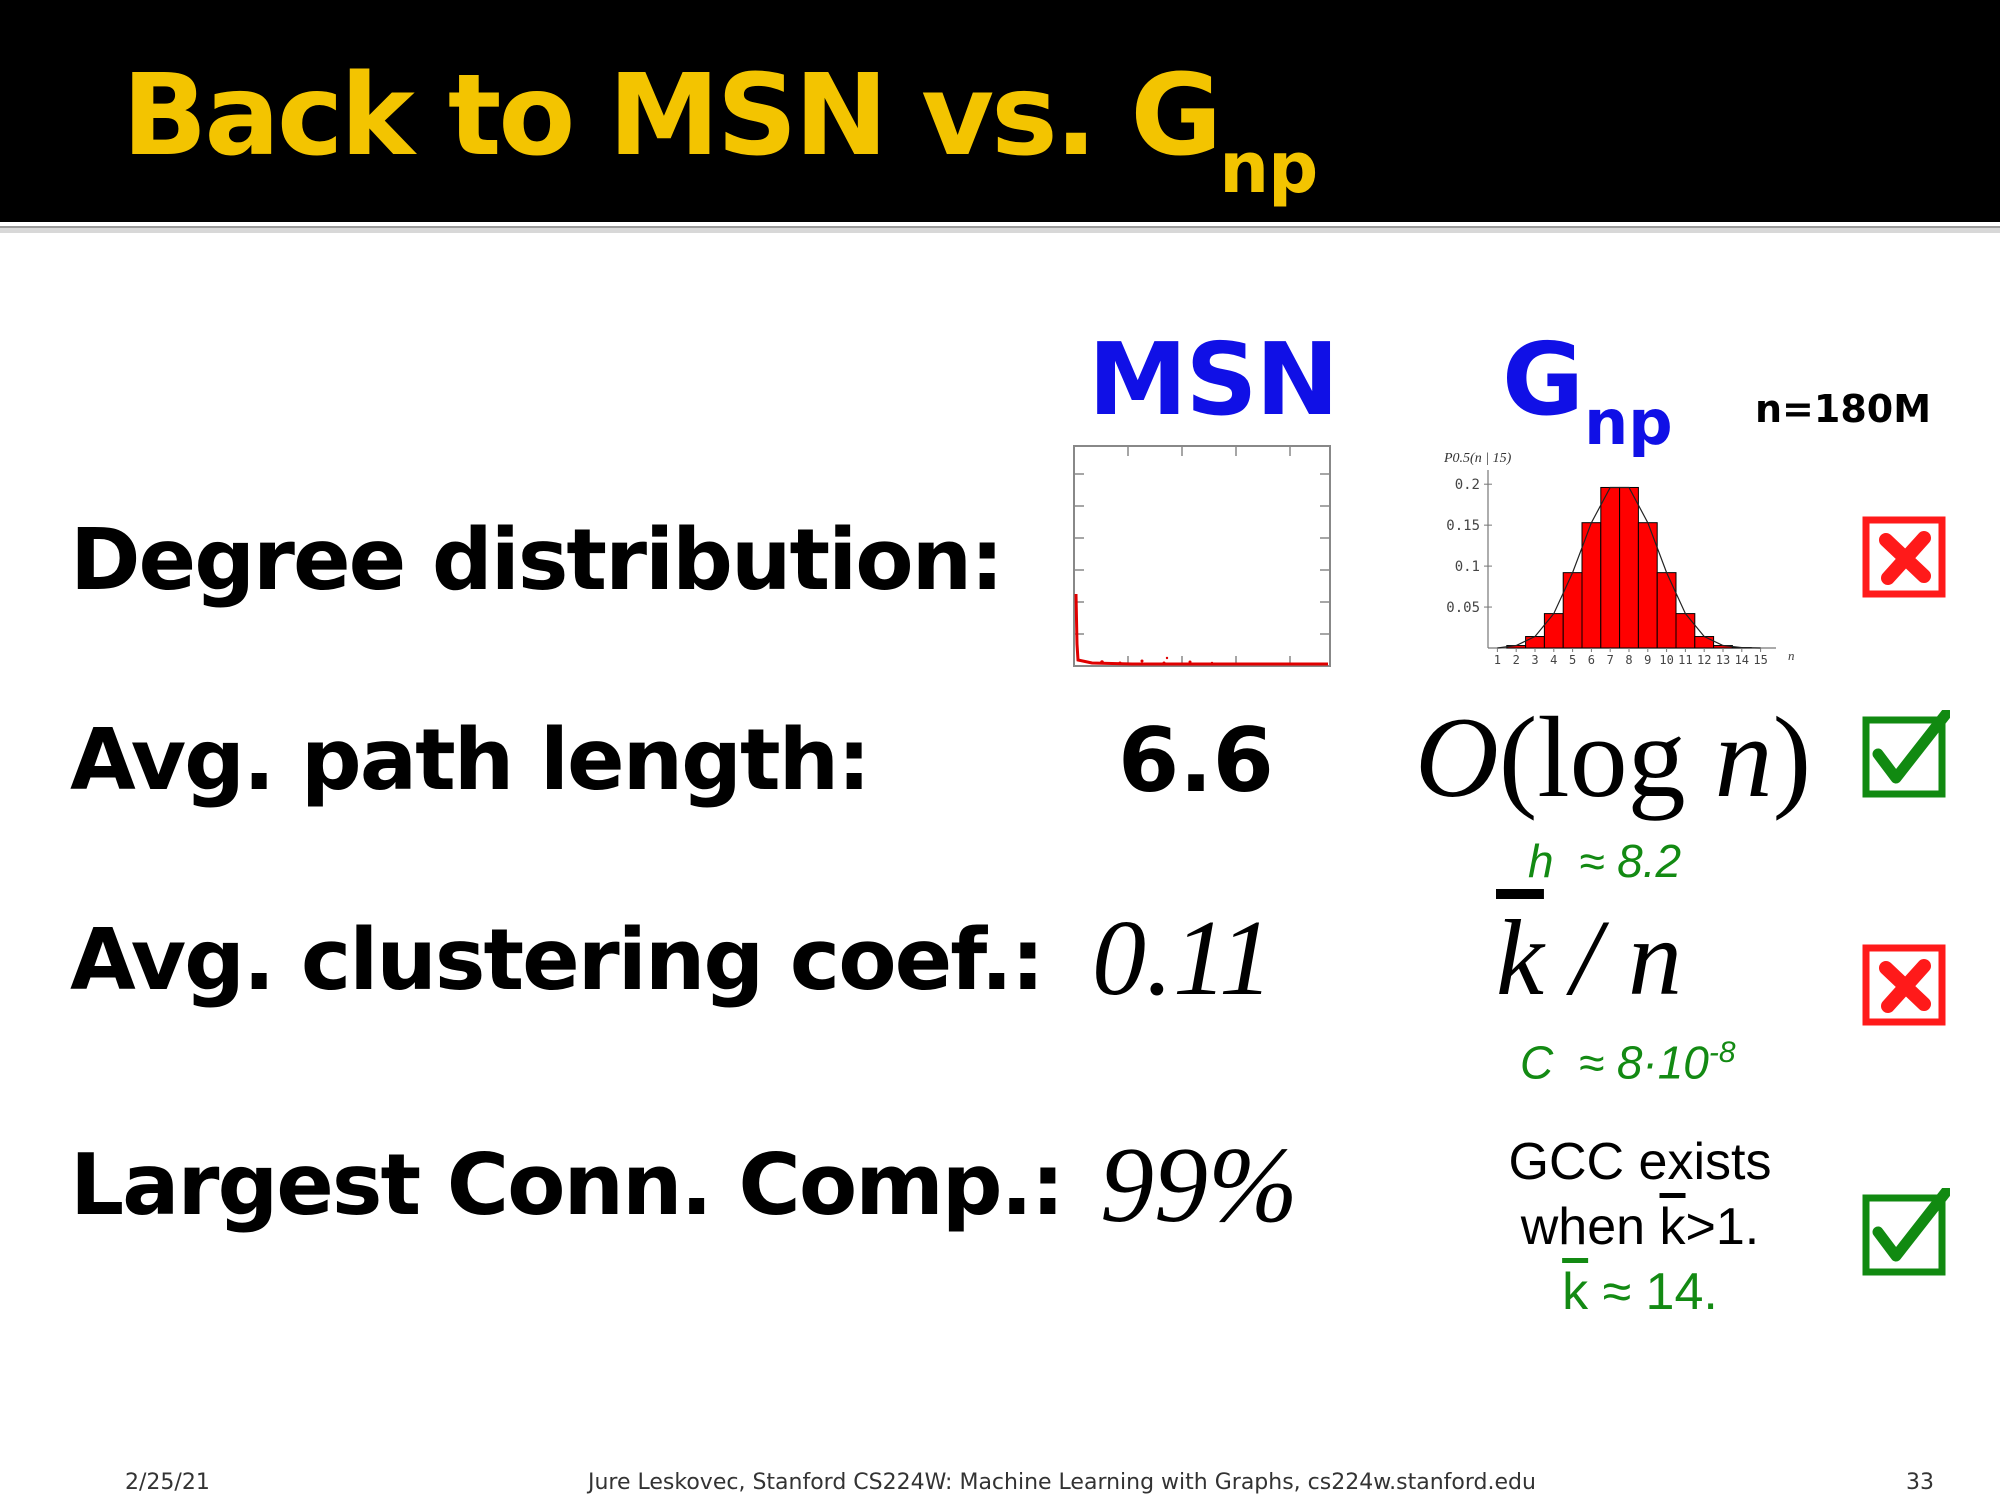  I want to click on slide-title: Back to MSN vs. Gnp, so click(720, 131).